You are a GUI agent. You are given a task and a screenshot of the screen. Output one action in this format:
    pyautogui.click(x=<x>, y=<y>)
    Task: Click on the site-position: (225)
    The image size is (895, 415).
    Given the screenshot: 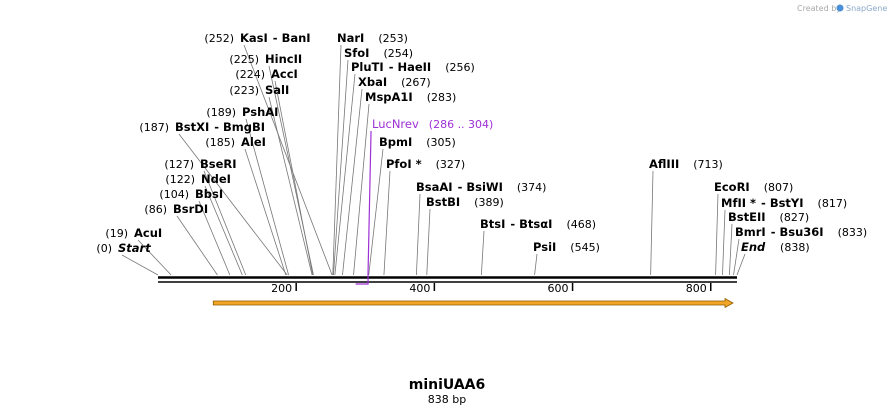 What is the action you would take?
    pyautogui.click(x=244, y=59)
    